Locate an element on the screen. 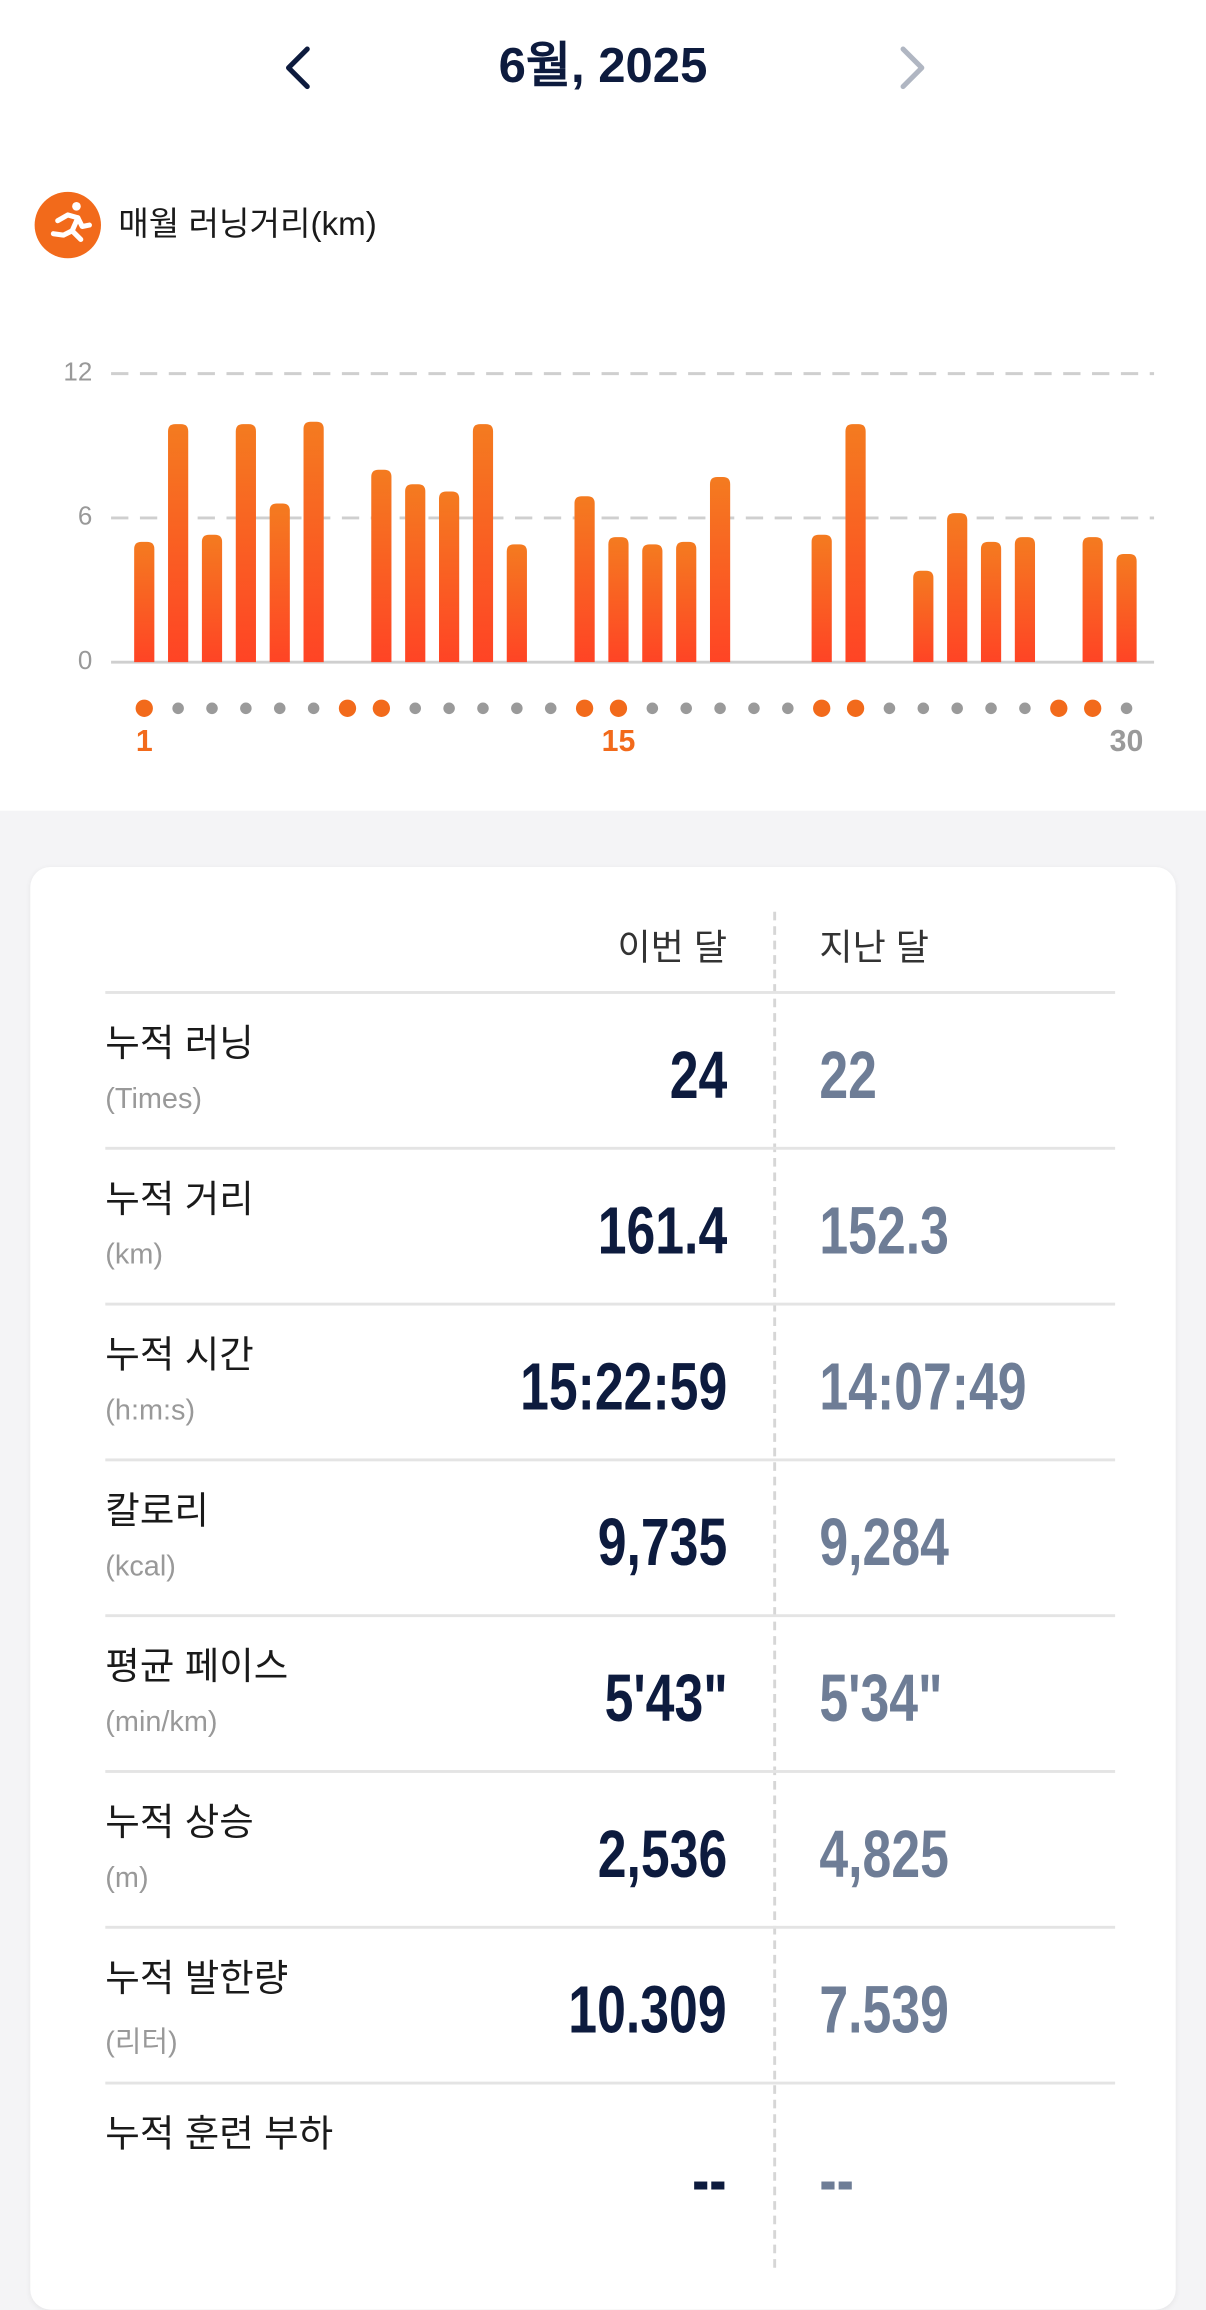 This screenshot has height=2310, width=1206. last-month-value: 4,825 is located at coordinates (884, 1854).